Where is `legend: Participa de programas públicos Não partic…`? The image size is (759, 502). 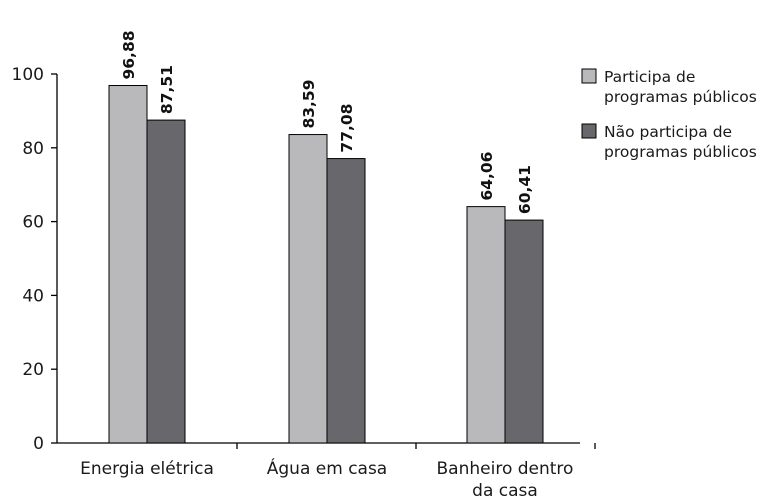 legend: Participa de programas públicos Não partic… is located at coordinates (669, 114).